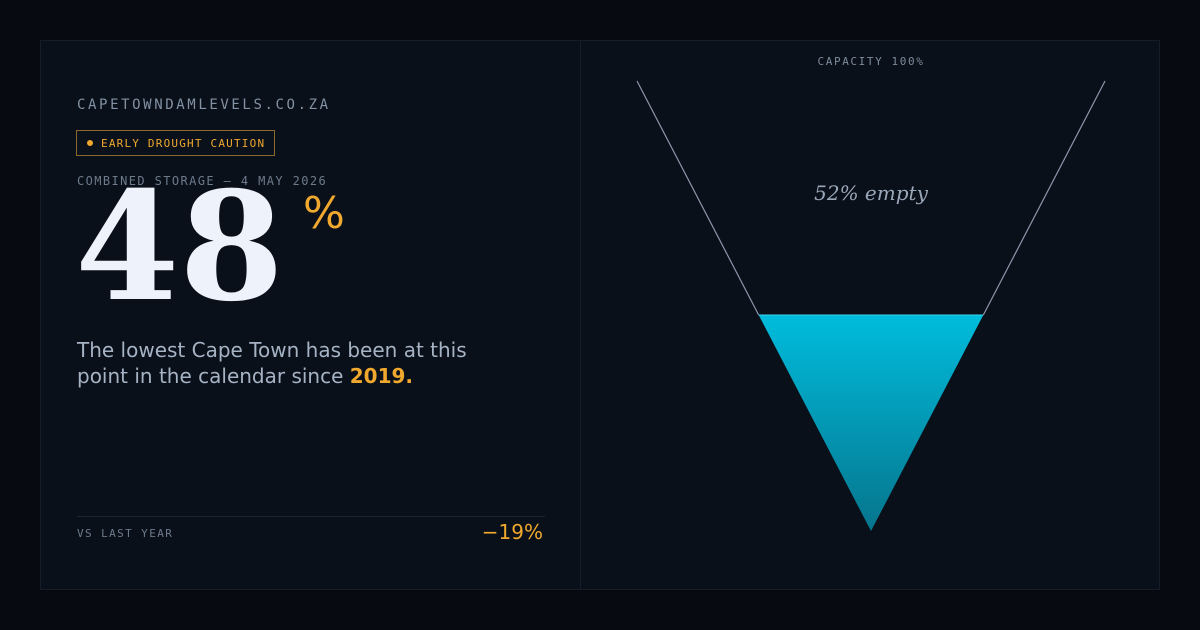  What do you see at coordinates (90, 143) in the screenshot?
I see `status-dot-icon` at bounding box center [90, 143].